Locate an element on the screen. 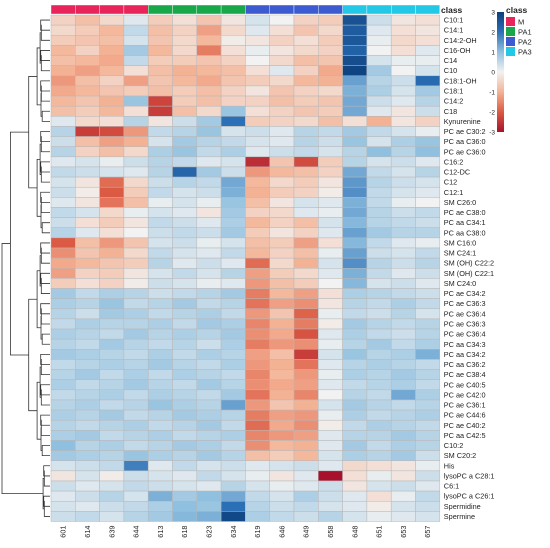  row-label: PC ae C36:3 is located at coordinates (465, 323).